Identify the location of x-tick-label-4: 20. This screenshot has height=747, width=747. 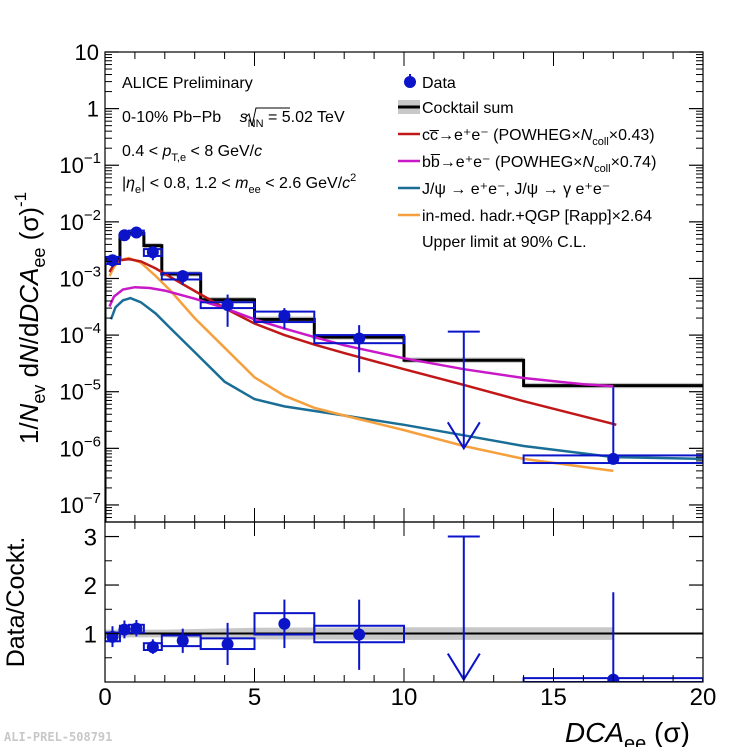
(703, 697).